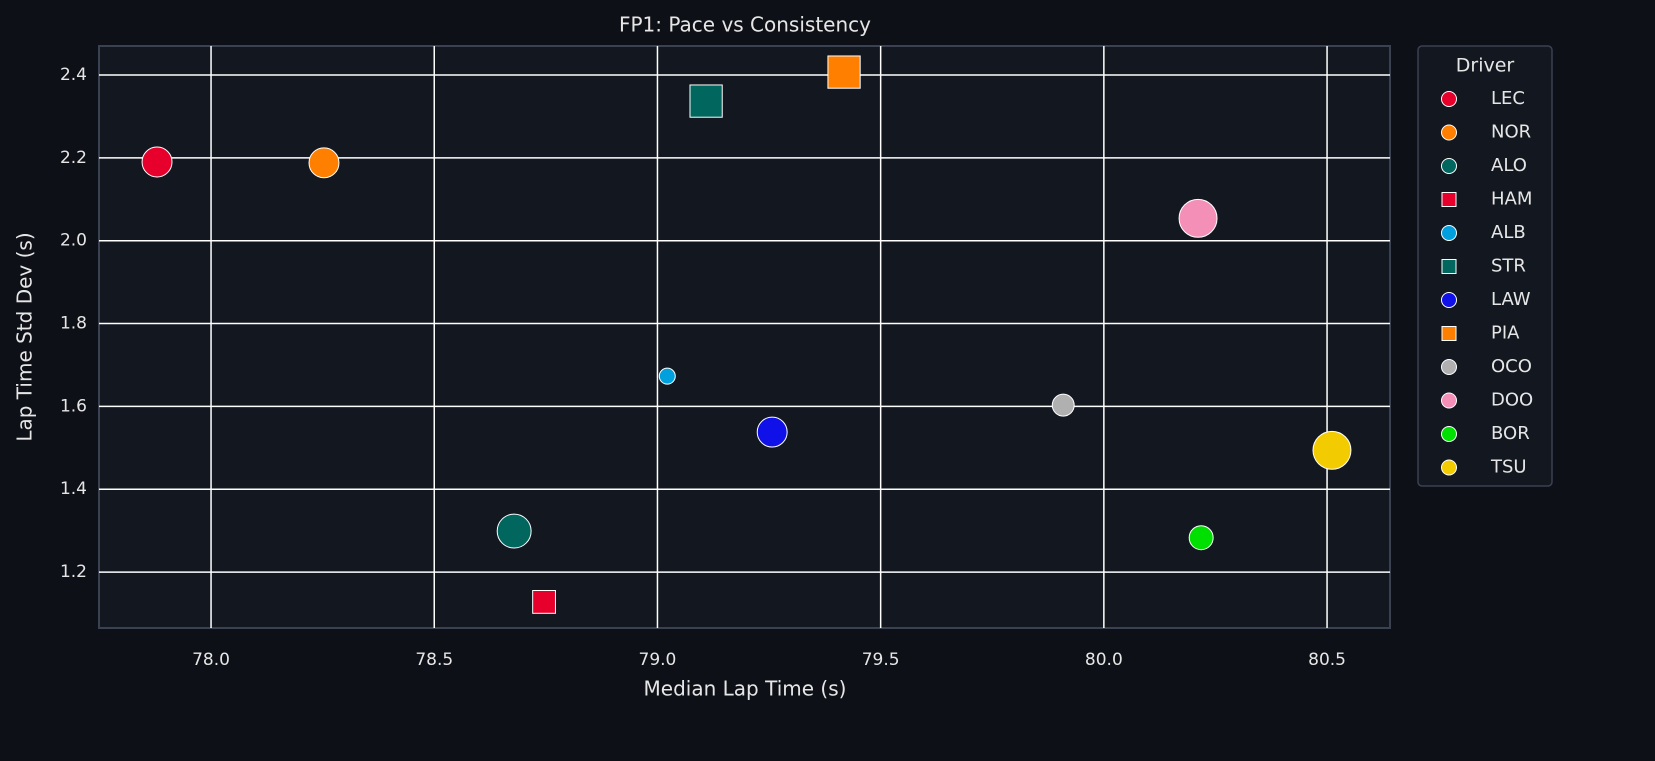 Image resolution: width=1655 pixels, height=761 pixels. I want to click on legend-label: DOO, so click(1512, 400).